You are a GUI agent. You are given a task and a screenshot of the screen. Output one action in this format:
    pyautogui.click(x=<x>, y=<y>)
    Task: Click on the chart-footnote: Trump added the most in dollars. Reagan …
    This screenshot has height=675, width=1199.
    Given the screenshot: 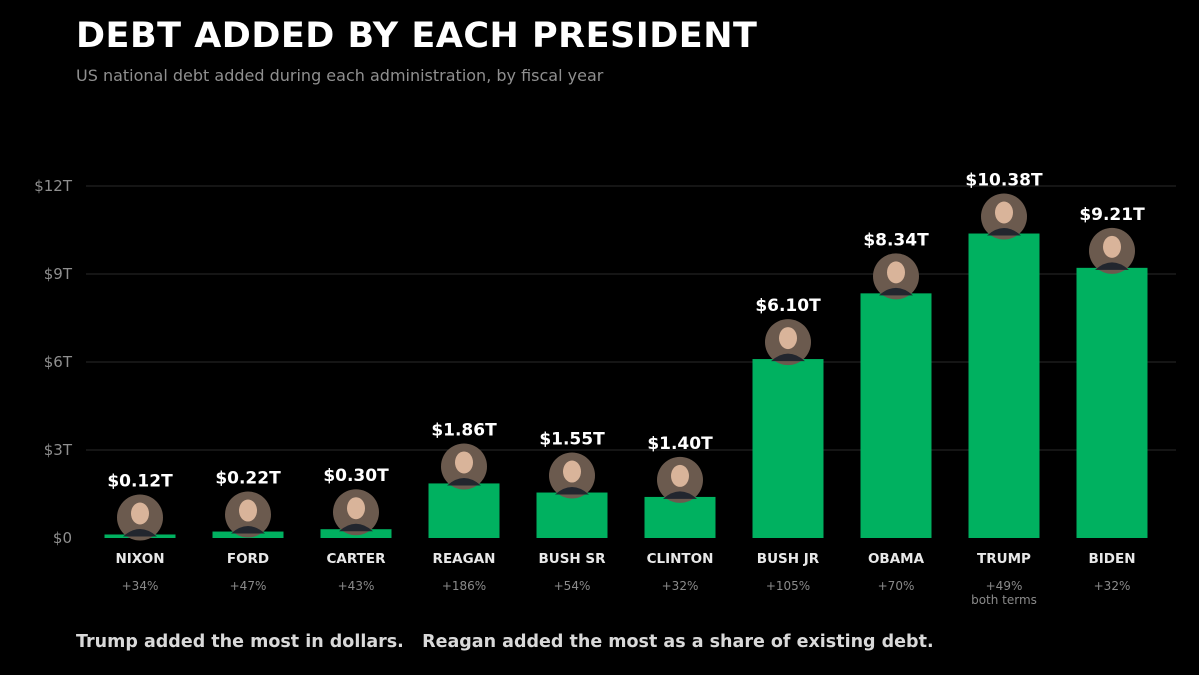 What is the action you would take?
    pyautogui.click(x=505, y=642)
    